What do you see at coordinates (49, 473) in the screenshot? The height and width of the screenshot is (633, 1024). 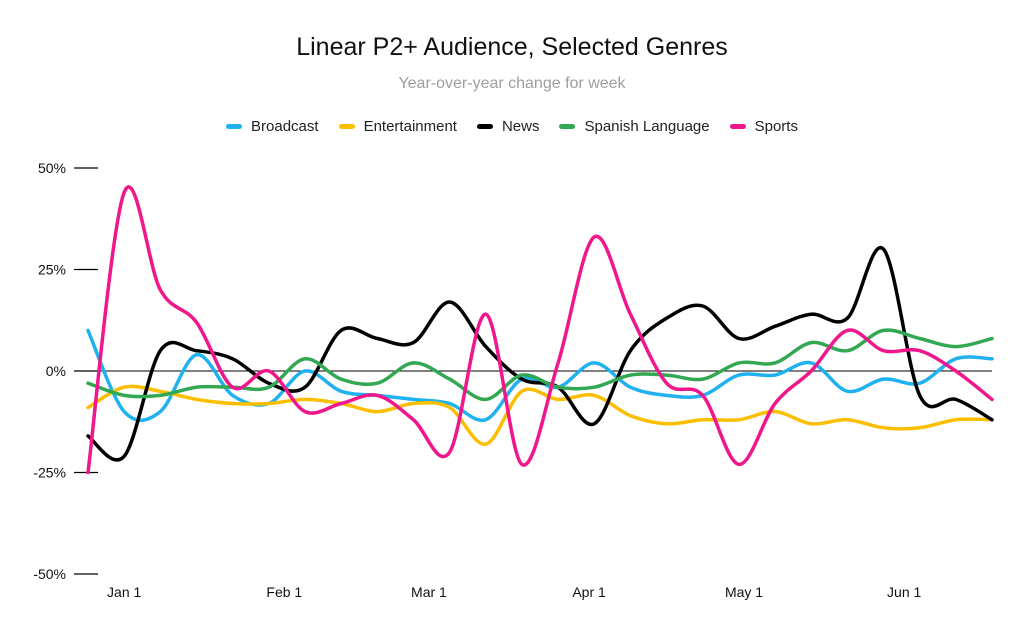 I see `y-tick-label: -25%` at bounding box center [49, 473].